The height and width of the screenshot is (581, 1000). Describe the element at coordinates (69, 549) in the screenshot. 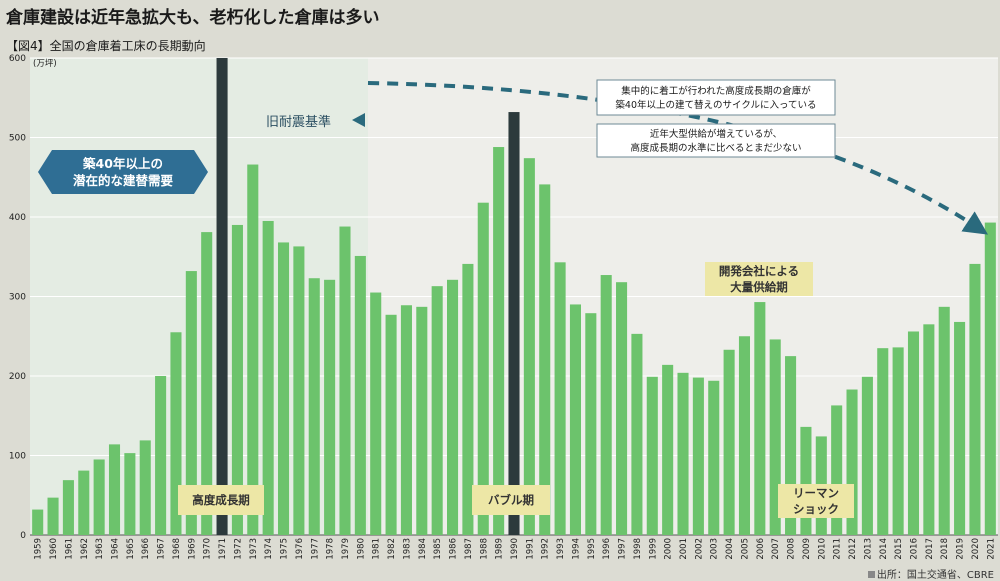

I see `x-tick-label: 1961` at that location.